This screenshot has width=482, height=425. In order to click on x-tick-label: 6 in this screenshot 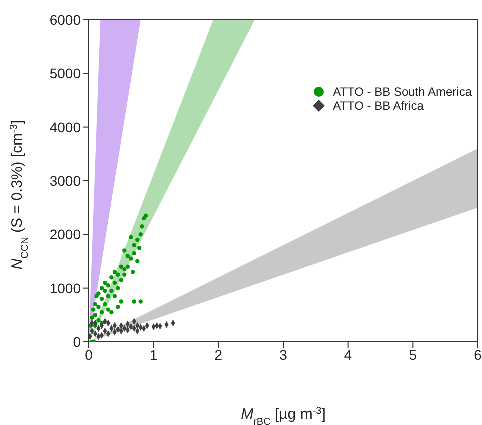, I will do `click(478, 354)`.